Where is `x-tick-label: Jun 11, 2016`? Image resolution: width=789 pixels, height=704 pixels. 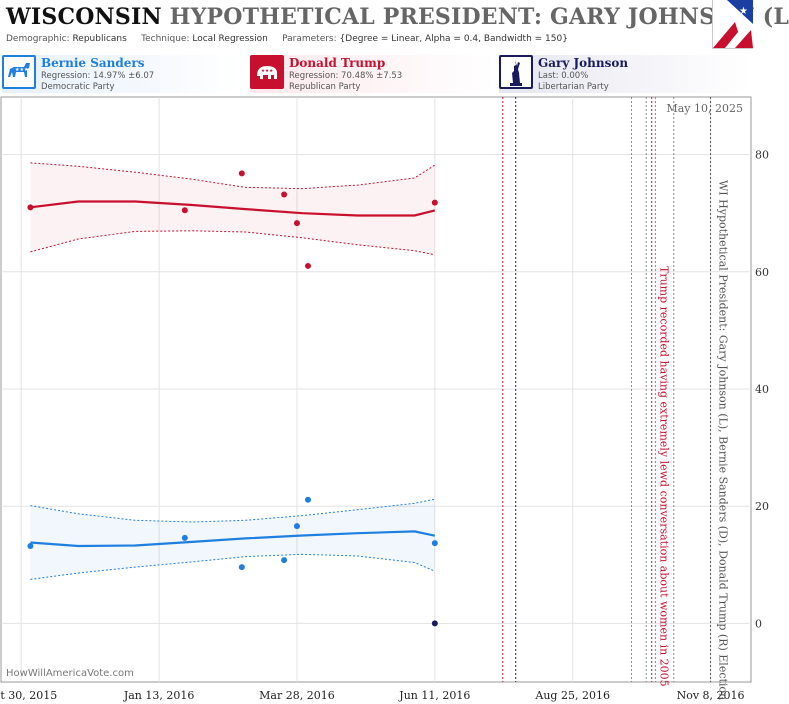
x-tick-label: Jun 11, 2016 is located at coordinates (434, 695).